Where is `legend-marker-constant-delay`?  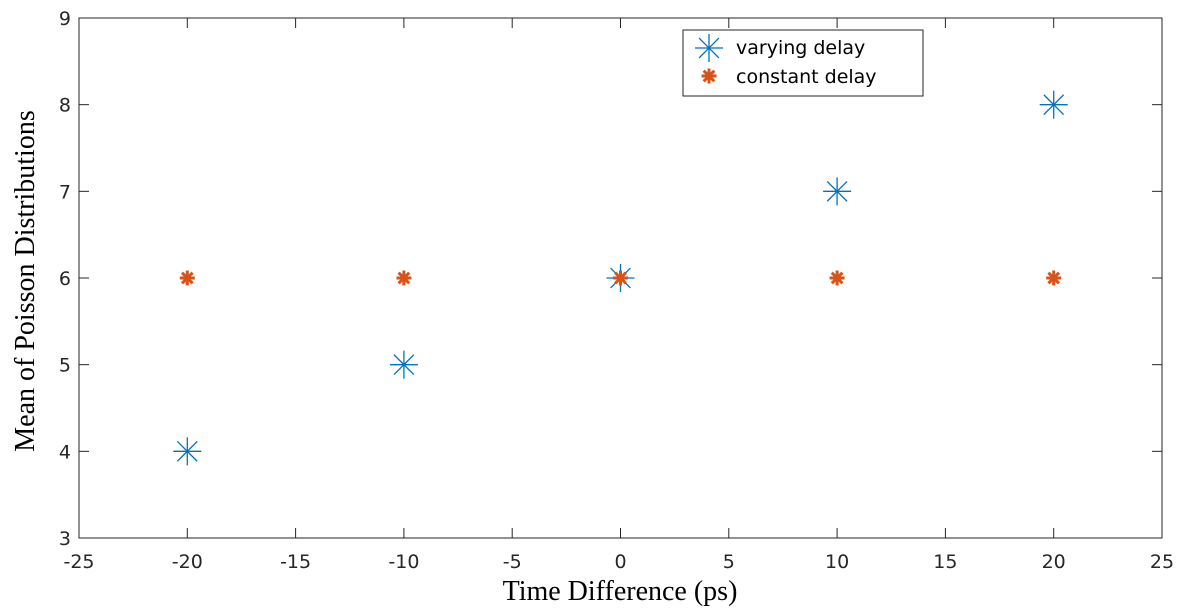
legend-marker-constant-delay is located at coordinates (709, 76).